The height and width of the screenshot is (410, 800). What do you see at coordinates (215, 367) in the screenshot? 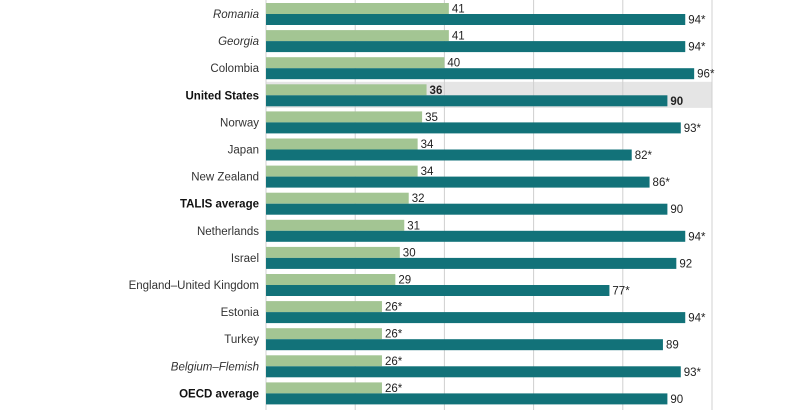
I see `category-label: Belgium–Flemish` at bounding box center [215, 367].